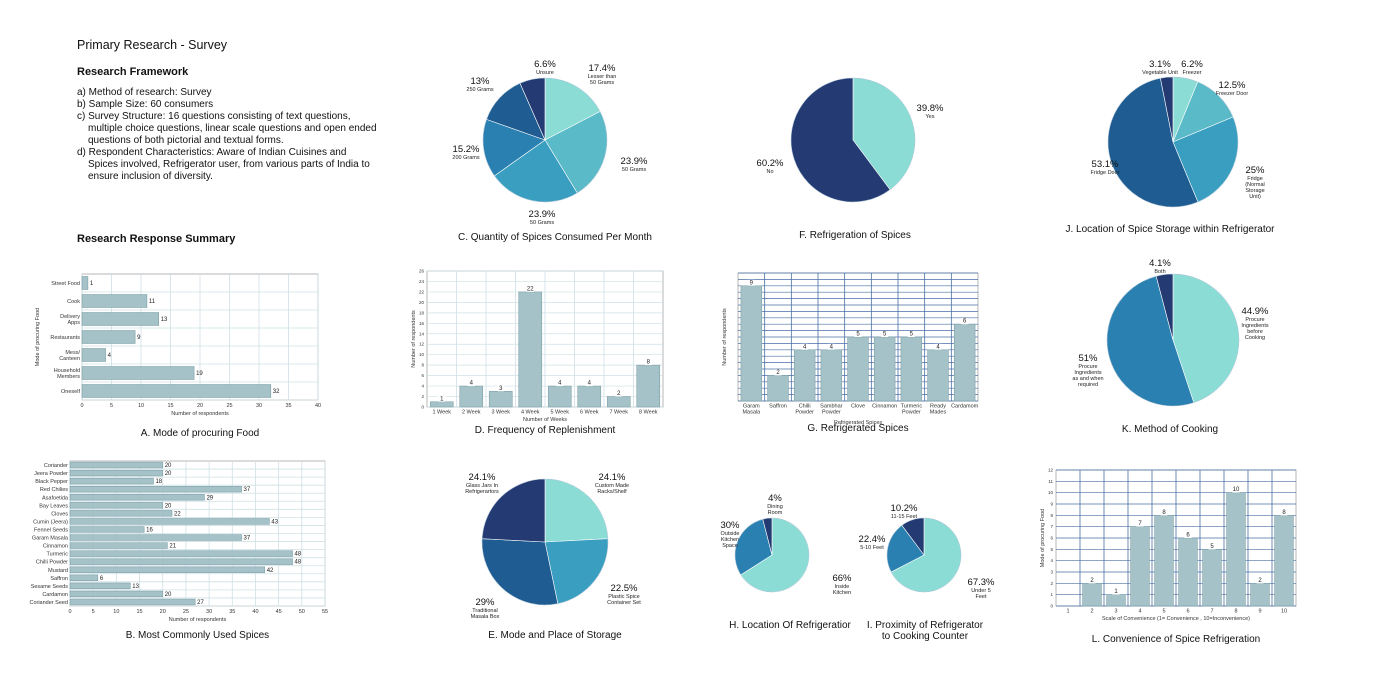  What do you see at coordinates (1139, 612) in the screenshot?
I see `category-label: 4` at bounding box center [1139, 612].